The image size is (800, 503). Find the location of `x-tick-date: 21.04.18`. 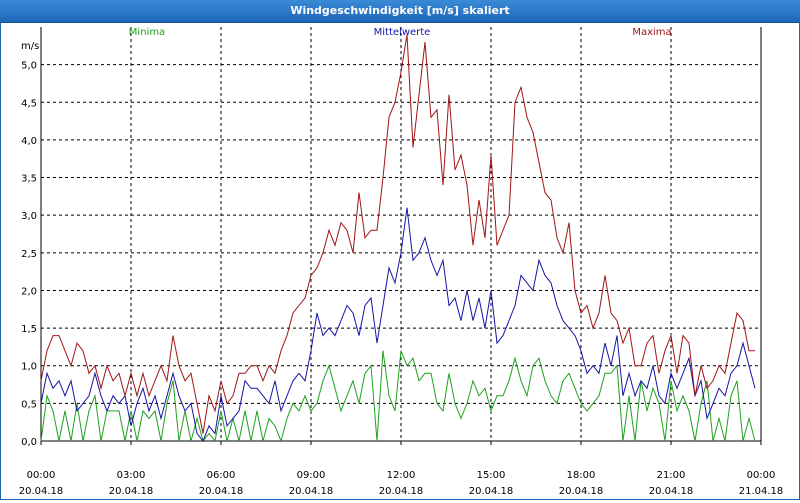

x-tick-date: 21.04.18 is located at coordinates (761, 491).